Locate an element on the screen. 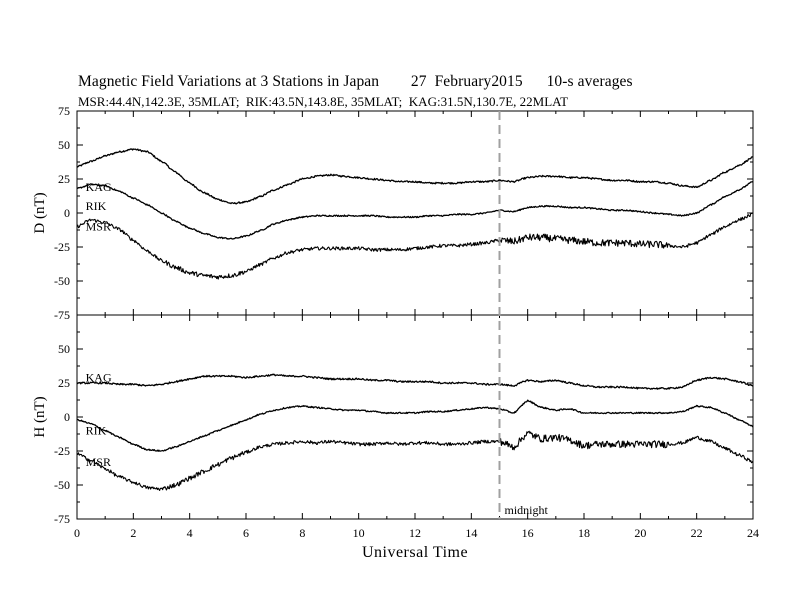 The image size is (792, 612). x-tick-label: 24 is located at coordinates (753, 533).